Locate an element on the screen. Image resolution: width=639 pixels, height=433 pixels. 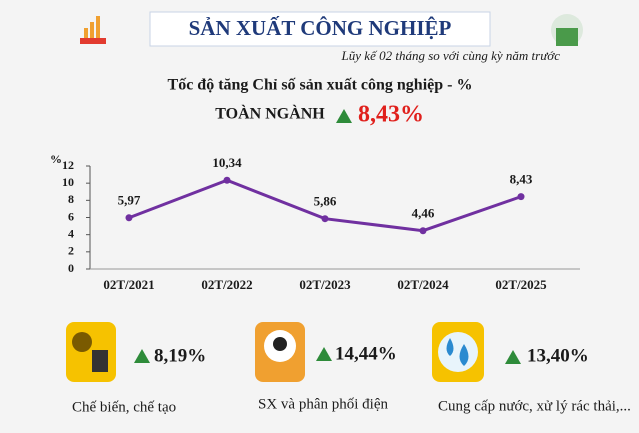
x-tick-label: 02T/2022 is located at coordinates (226, 284).